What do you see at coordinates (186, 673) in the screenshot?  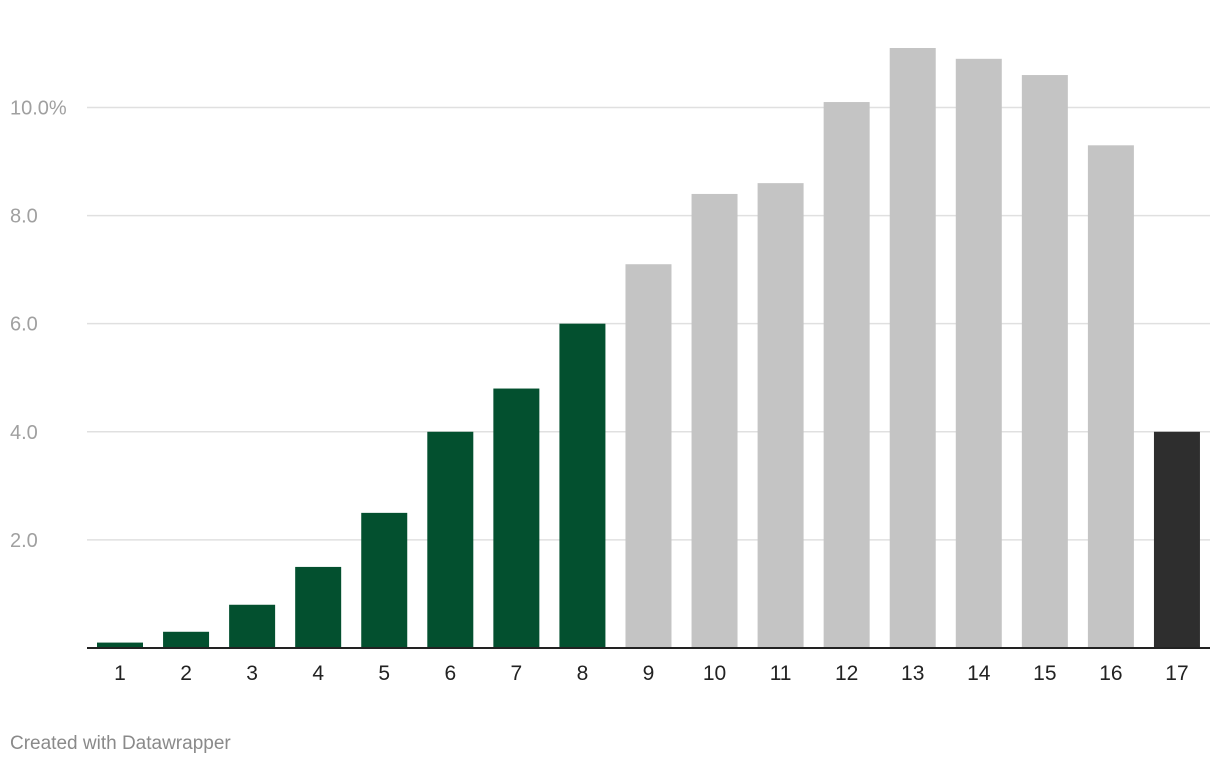 I see `x-tick-label: 2` at bounding box center [186, 673].